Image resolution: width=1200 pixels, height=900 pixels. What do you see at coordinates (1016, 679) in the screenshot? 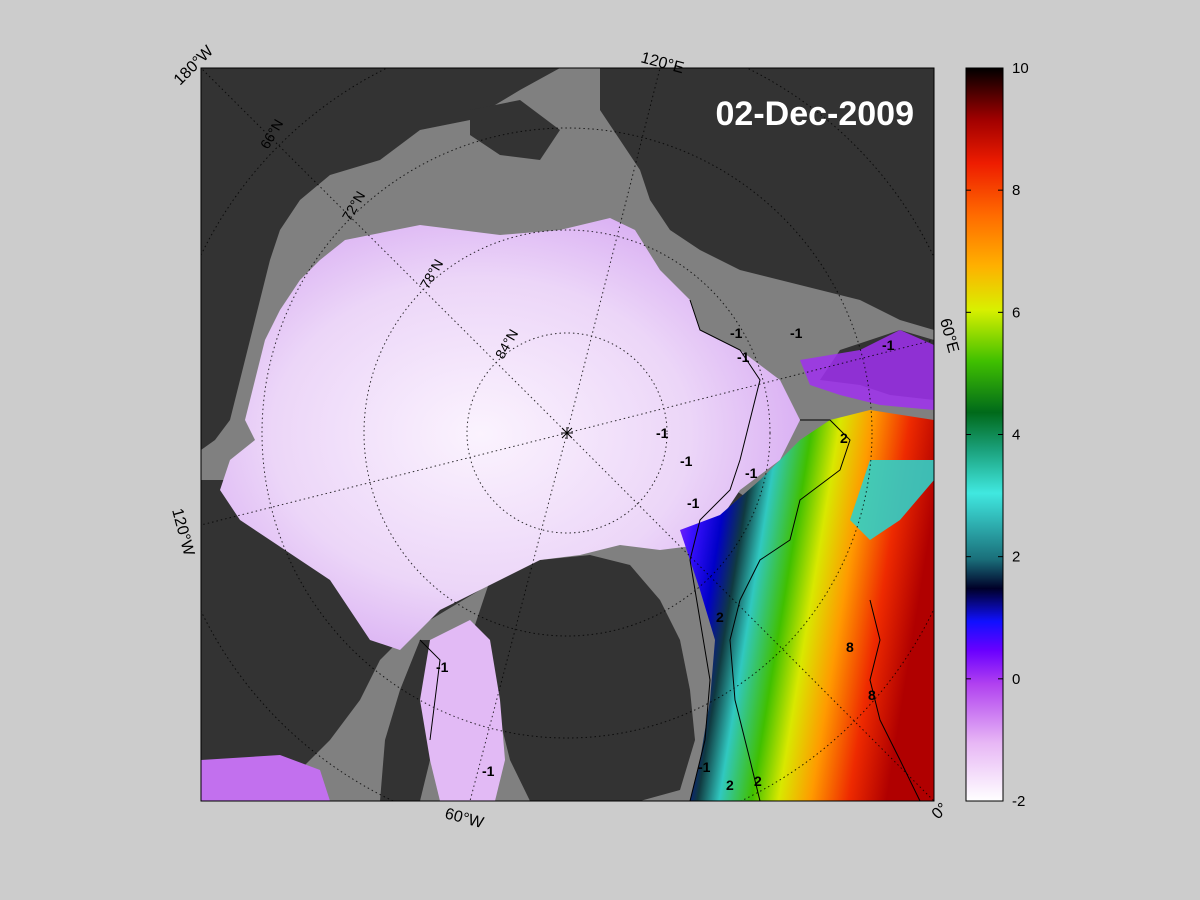
I see `colorbar-tick-label: 0` at bounding box center [1016, 679].